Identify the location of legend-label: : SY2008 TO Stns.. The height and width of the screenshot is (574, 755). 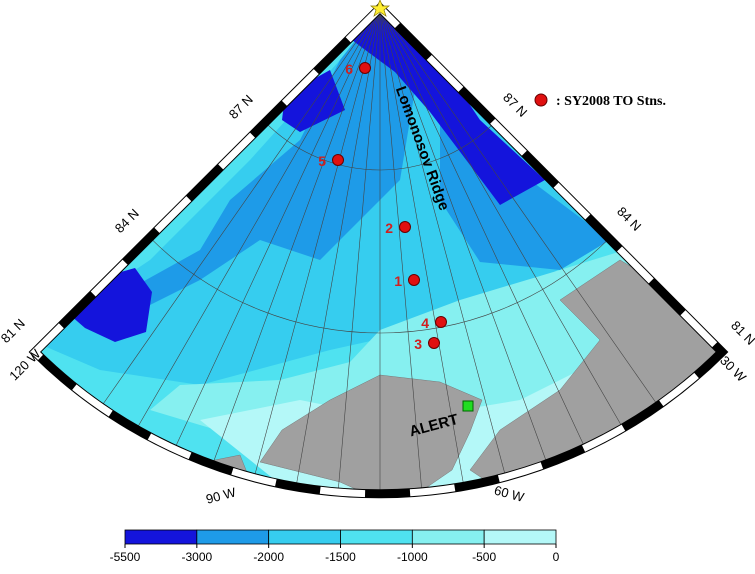
(611, 101).